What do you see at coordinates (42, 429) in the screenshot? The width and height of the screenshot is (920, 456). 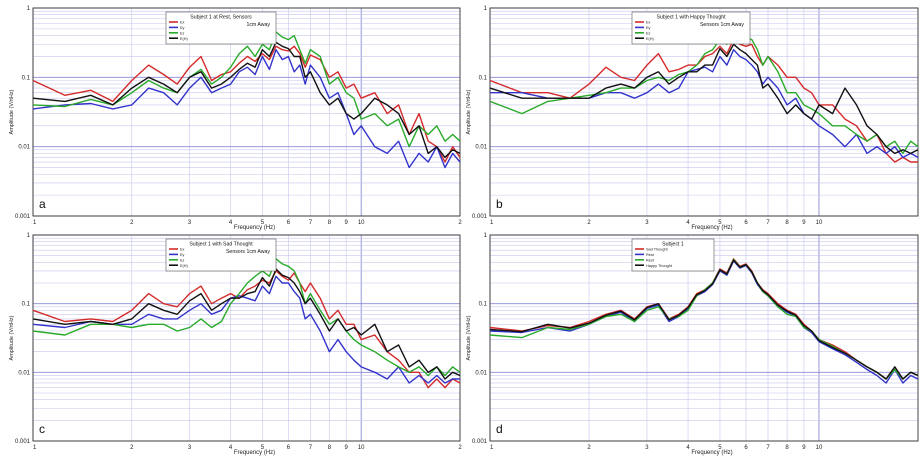 I see `panel-label: c` at bounding box center [42, 429].